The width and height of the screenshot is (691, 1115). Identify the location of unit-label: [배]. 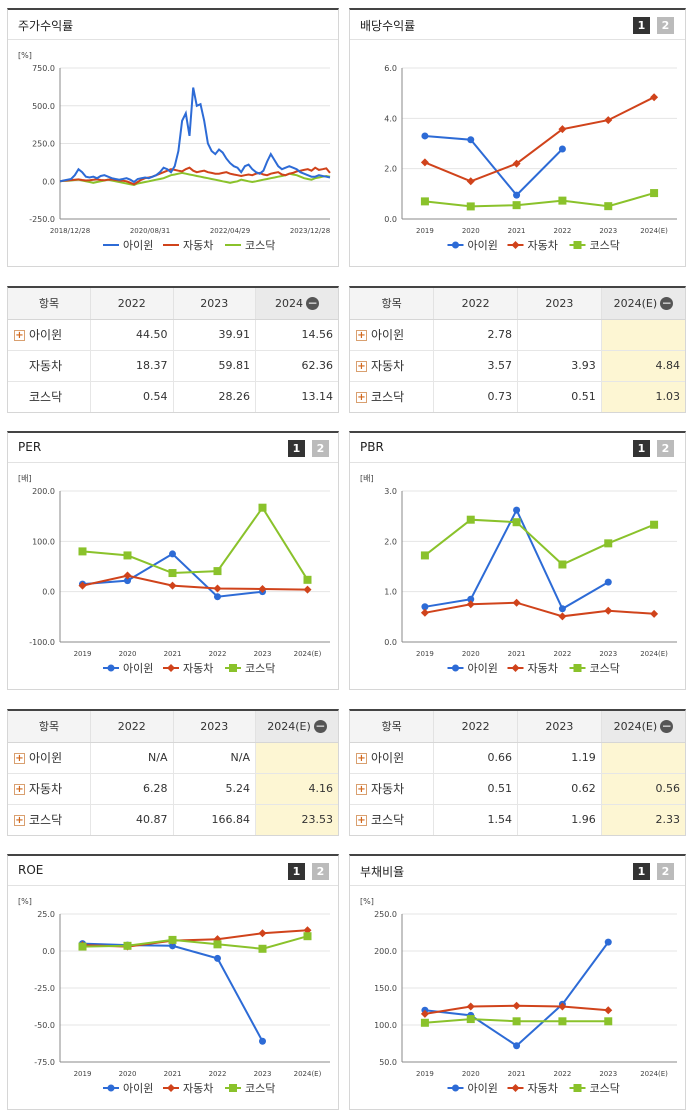
(25, 478).